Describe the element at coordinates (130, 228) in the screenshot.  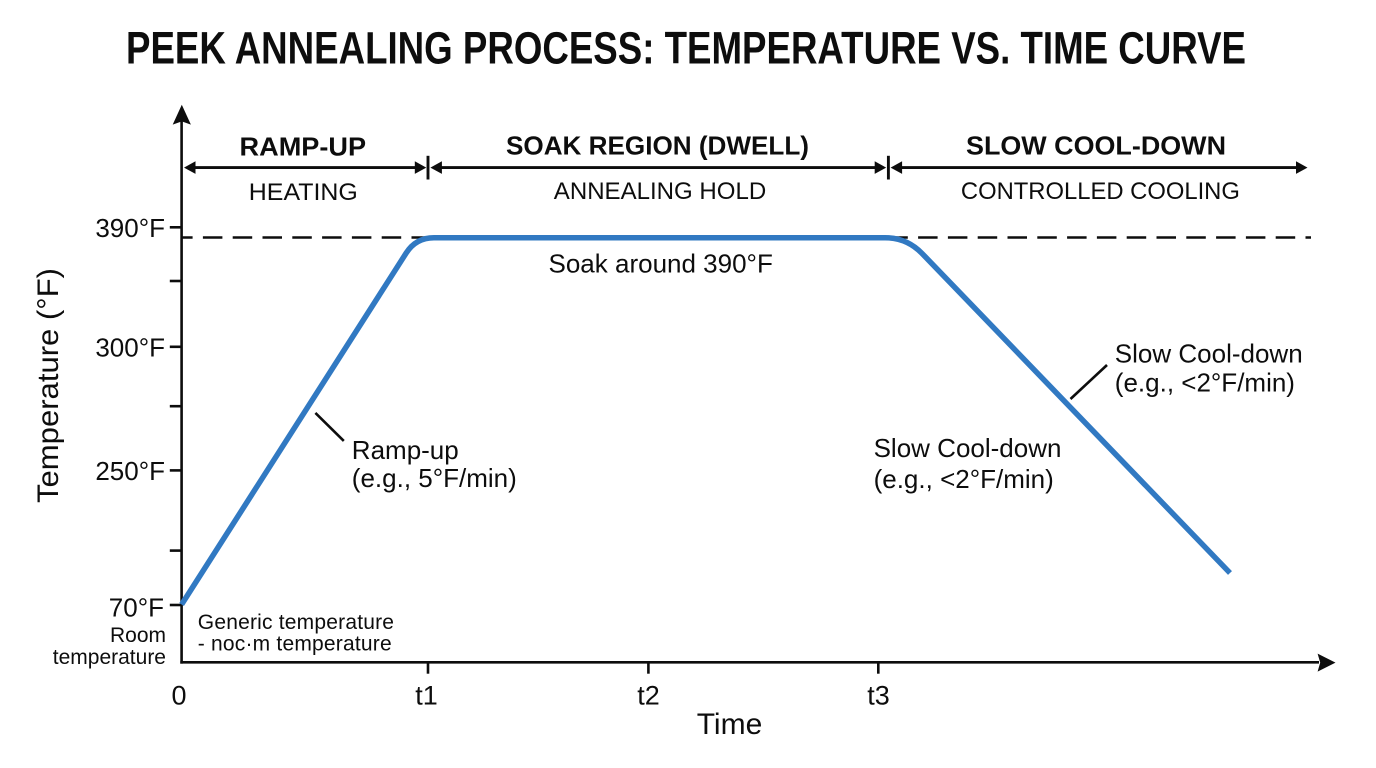
I see `svg-text: 390°F` at that location.